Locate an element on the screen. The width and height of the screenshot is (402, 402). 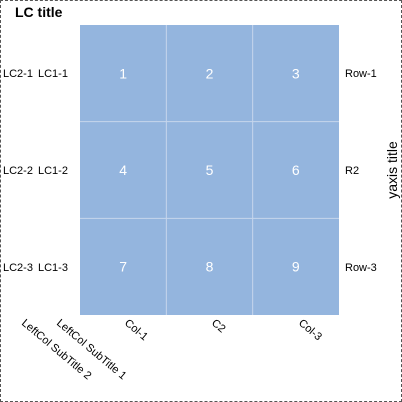
left-col-1-label-3: LC1-3 is located at coordinates (53, 268).